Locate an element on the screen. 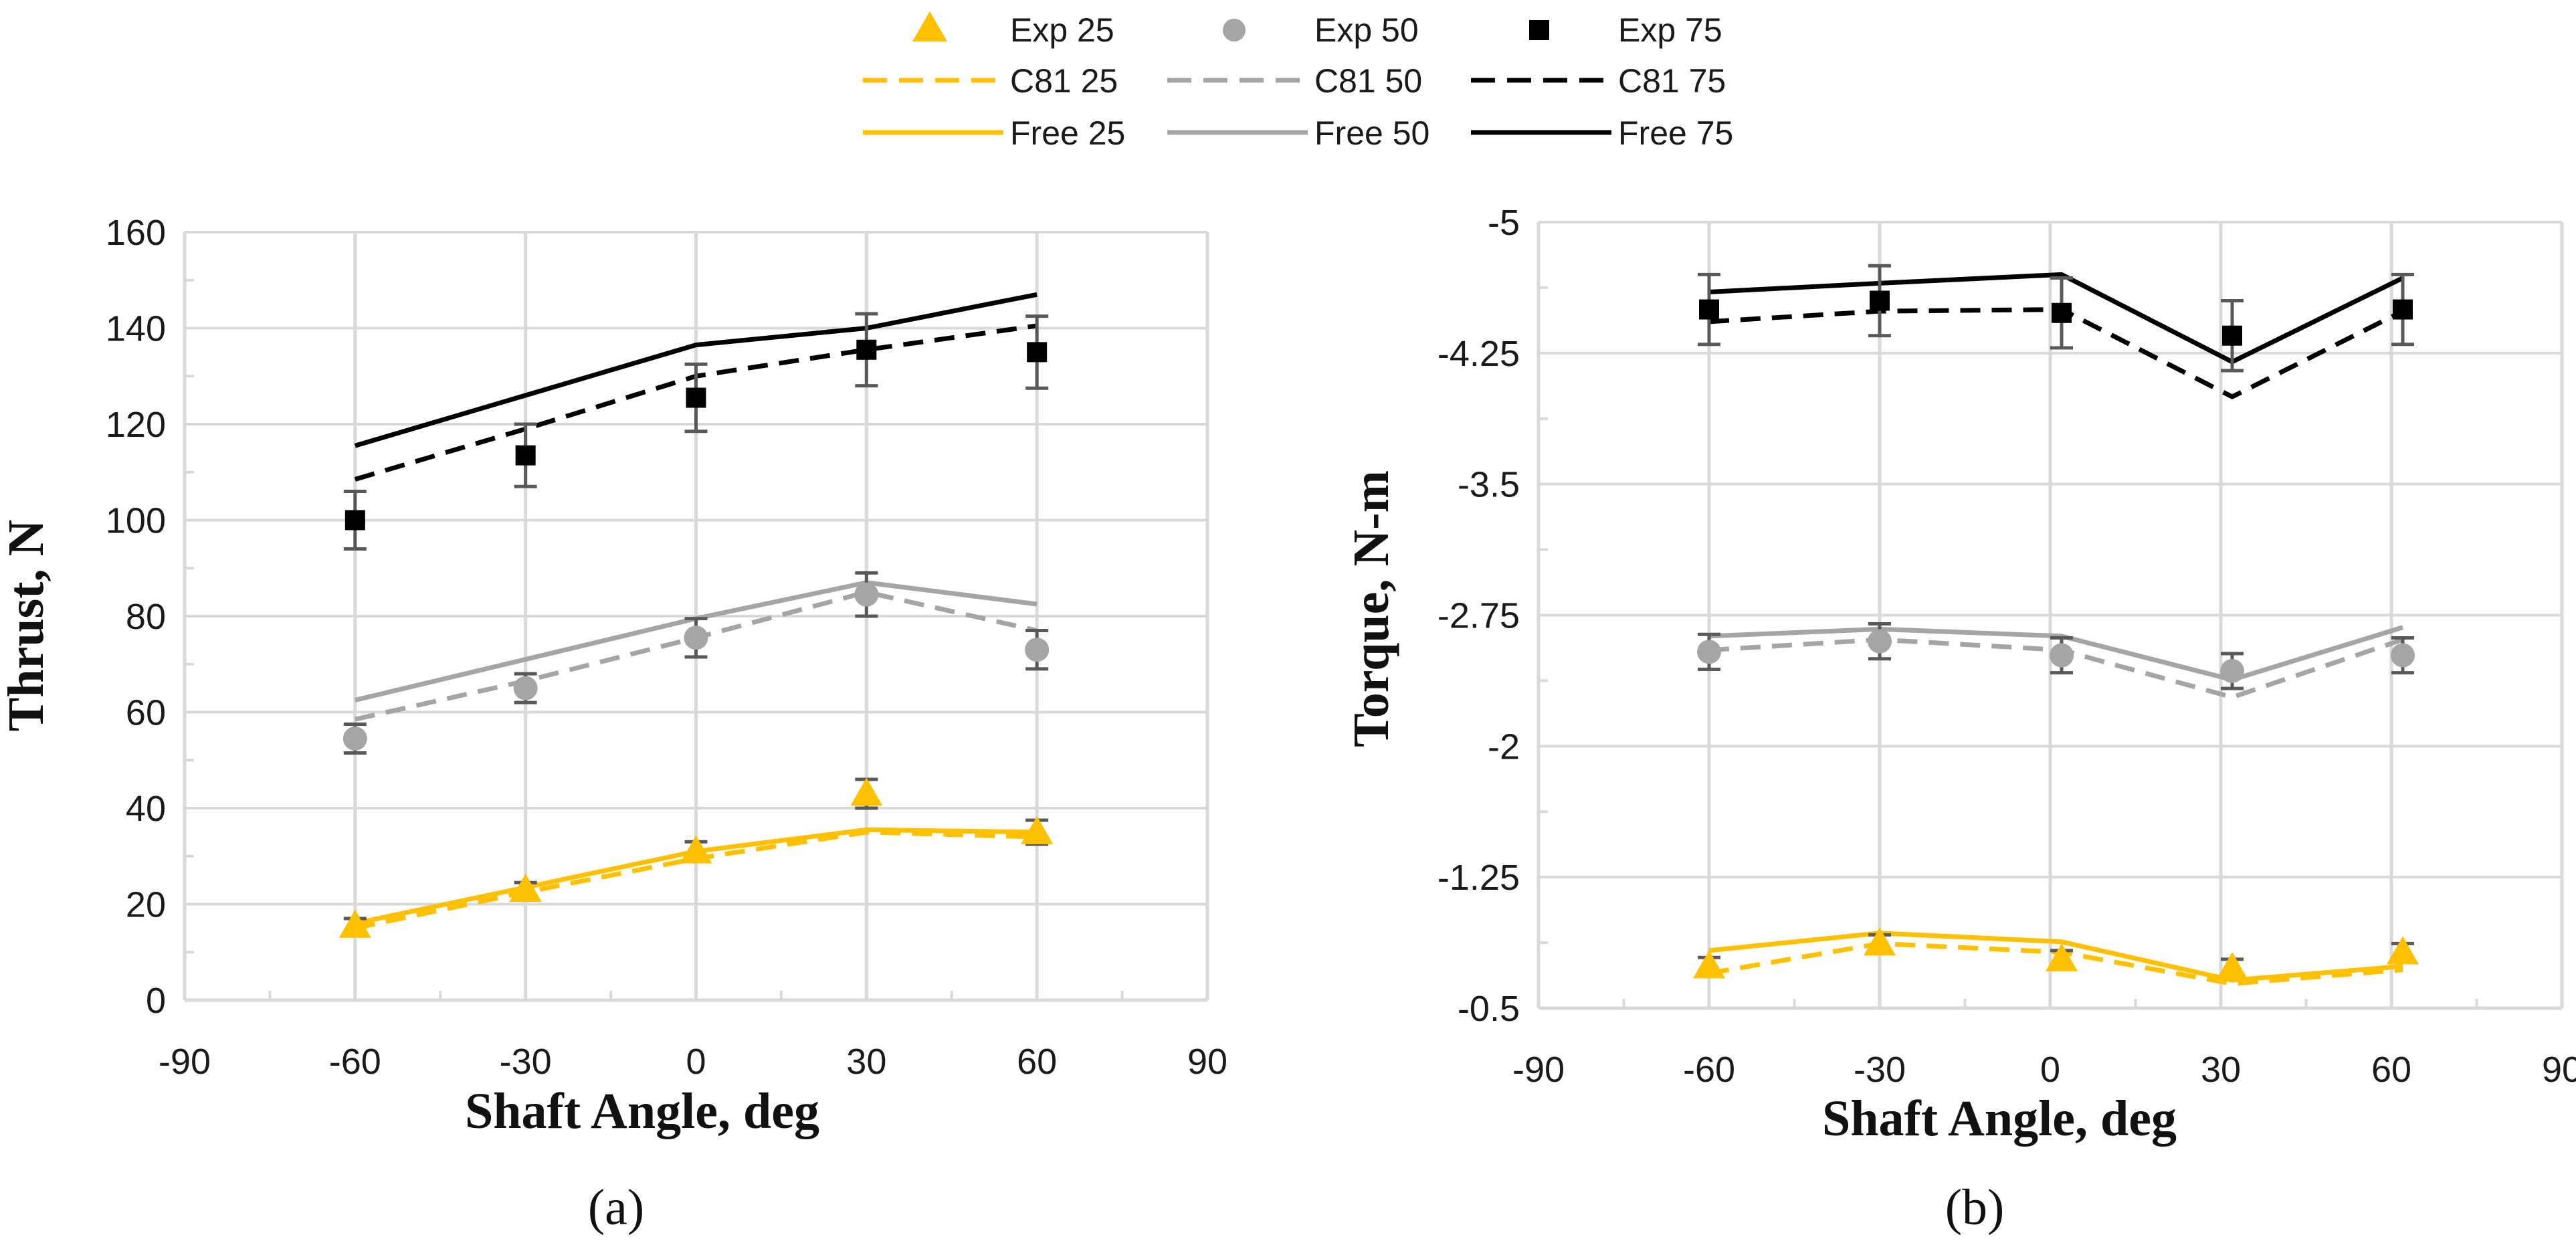 This screenshot has width=2576, height=1245. y-tick-label: -0.5 is located at coordinates (1489, 1009).